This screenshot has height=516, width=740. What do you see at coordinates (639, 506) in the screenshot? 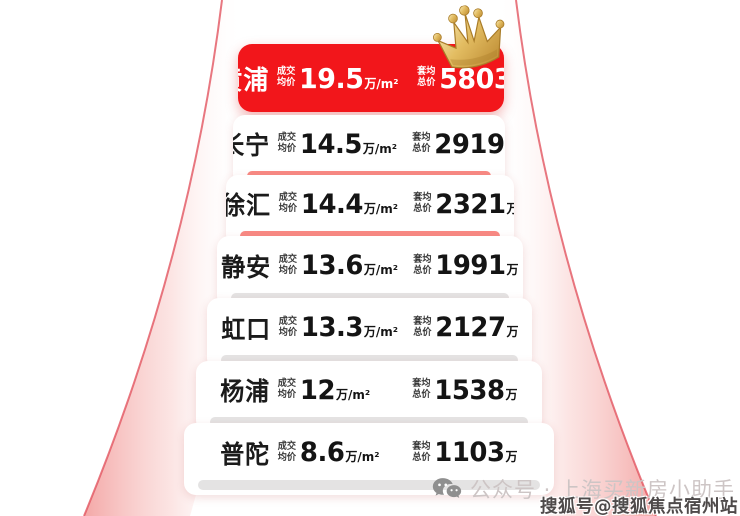
I see `sohu-watermark-text: 搜狐号@搜狐焦点宿州站` at bounding box center [639, 506].